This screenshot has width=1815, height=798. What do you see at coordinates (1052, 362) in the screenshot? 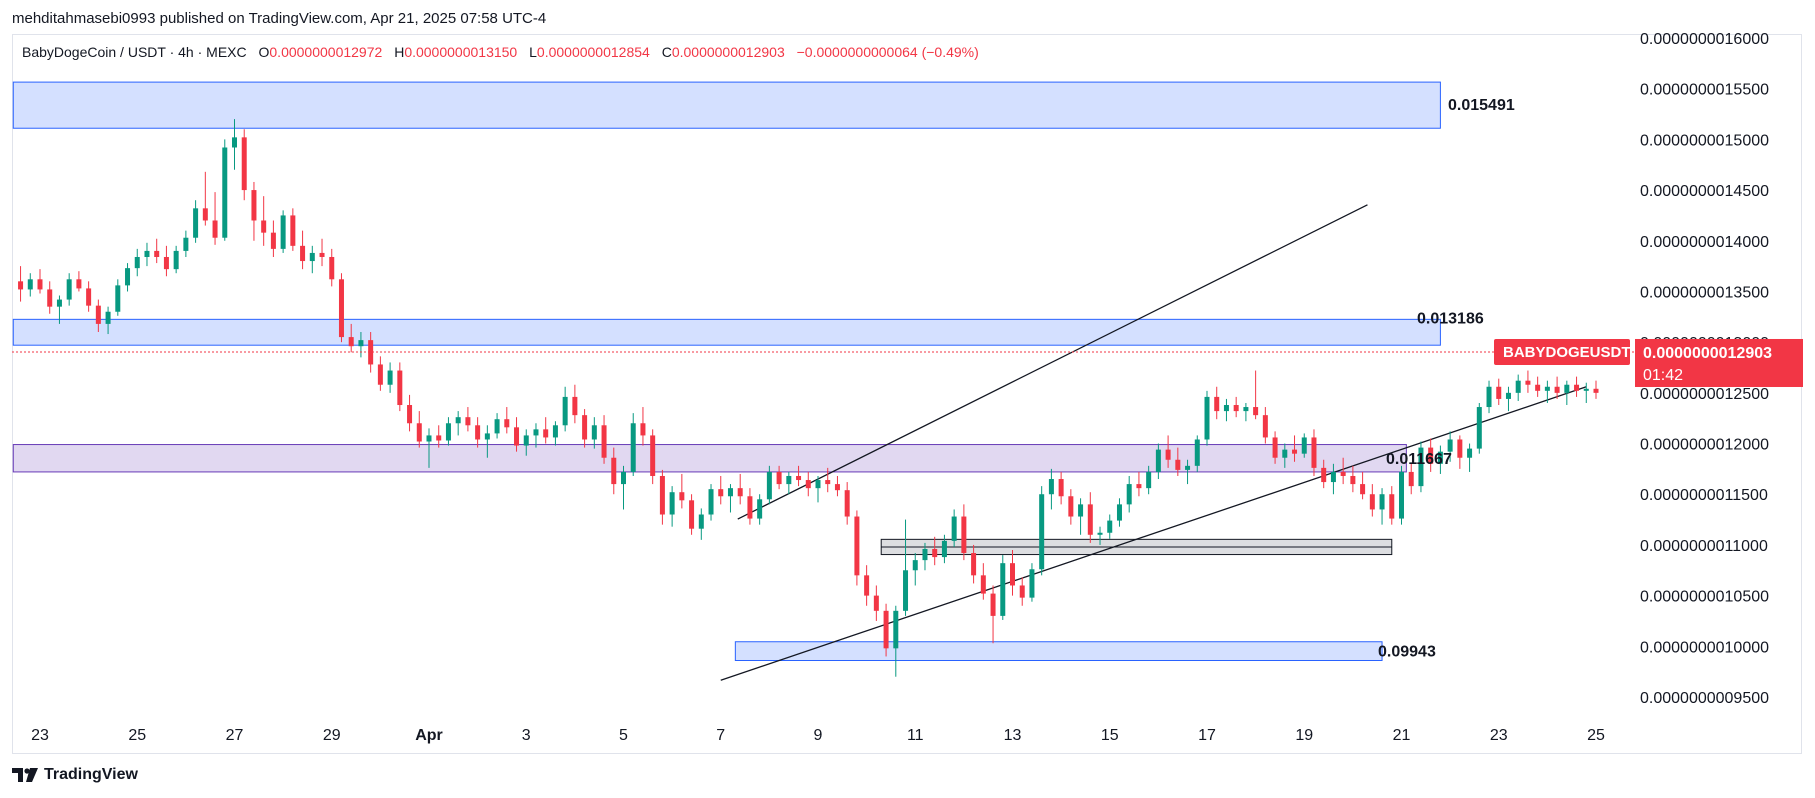
I see `channel-upper` at bounding box center [1052, 362].